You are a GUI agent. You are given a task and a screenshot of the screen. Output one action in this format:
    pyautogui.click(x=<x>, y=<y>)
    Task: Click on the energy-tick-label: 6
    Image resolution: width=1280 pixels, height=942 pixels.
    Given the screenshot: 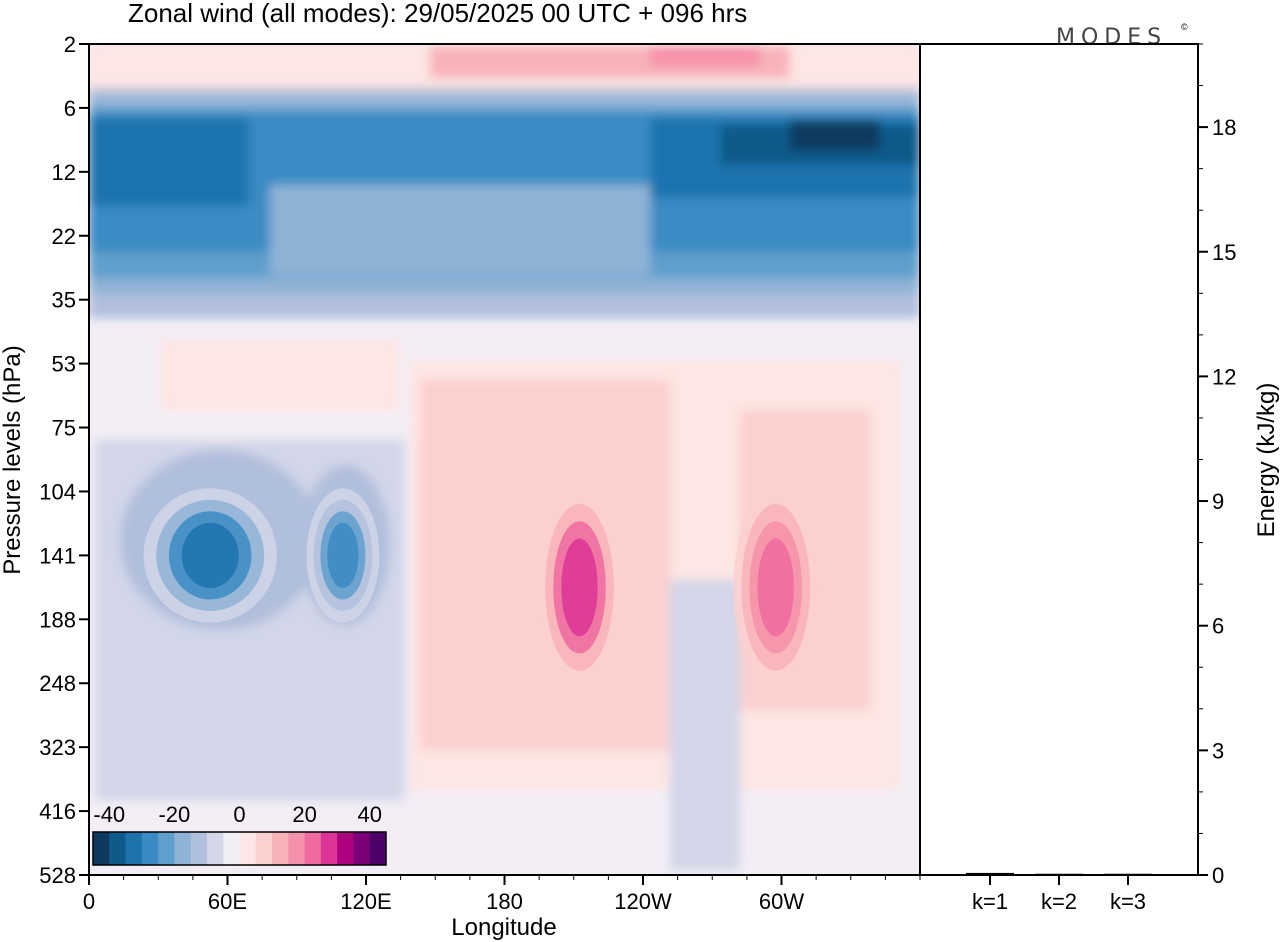 What is the action you would take?
    pyautogui.click(x=1218, y=626)
    